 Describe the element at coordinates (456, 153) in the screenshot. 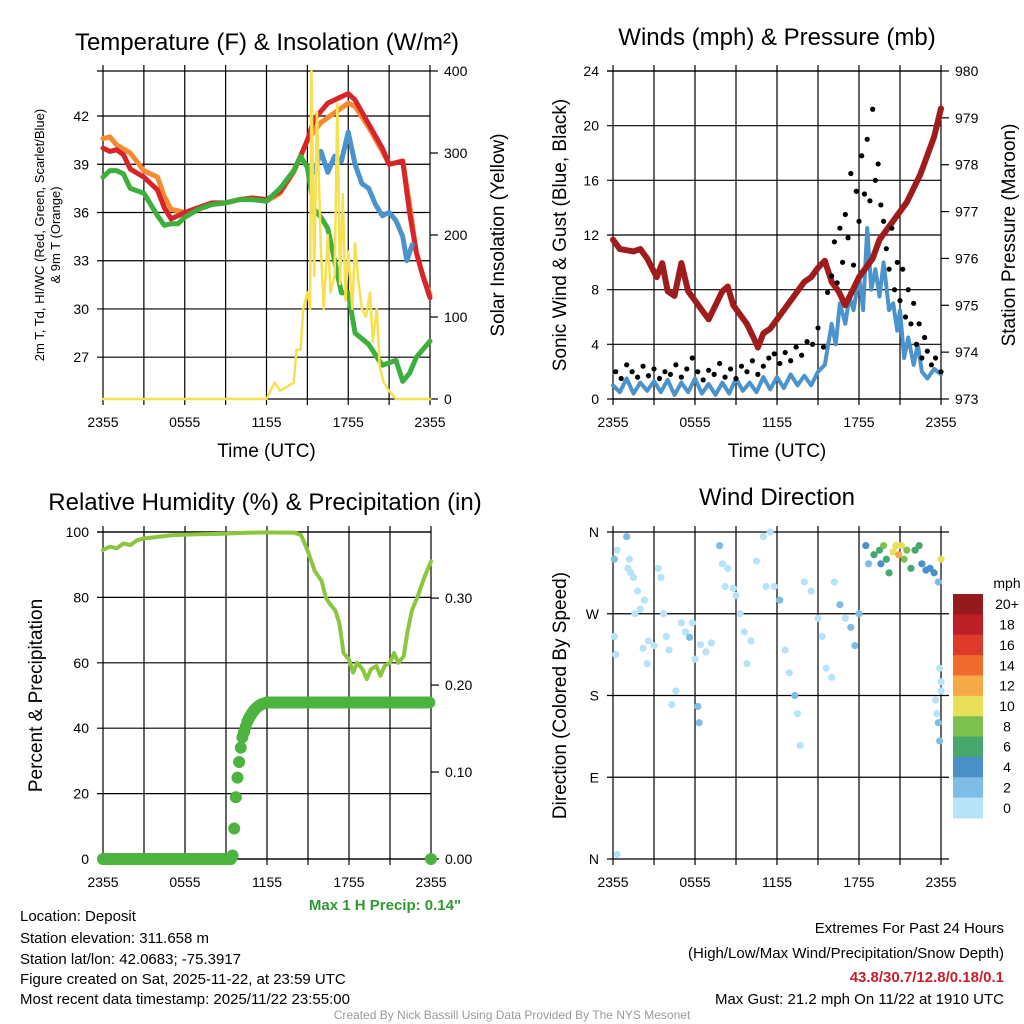

I see `y-right-tick-label: 300` at that location.